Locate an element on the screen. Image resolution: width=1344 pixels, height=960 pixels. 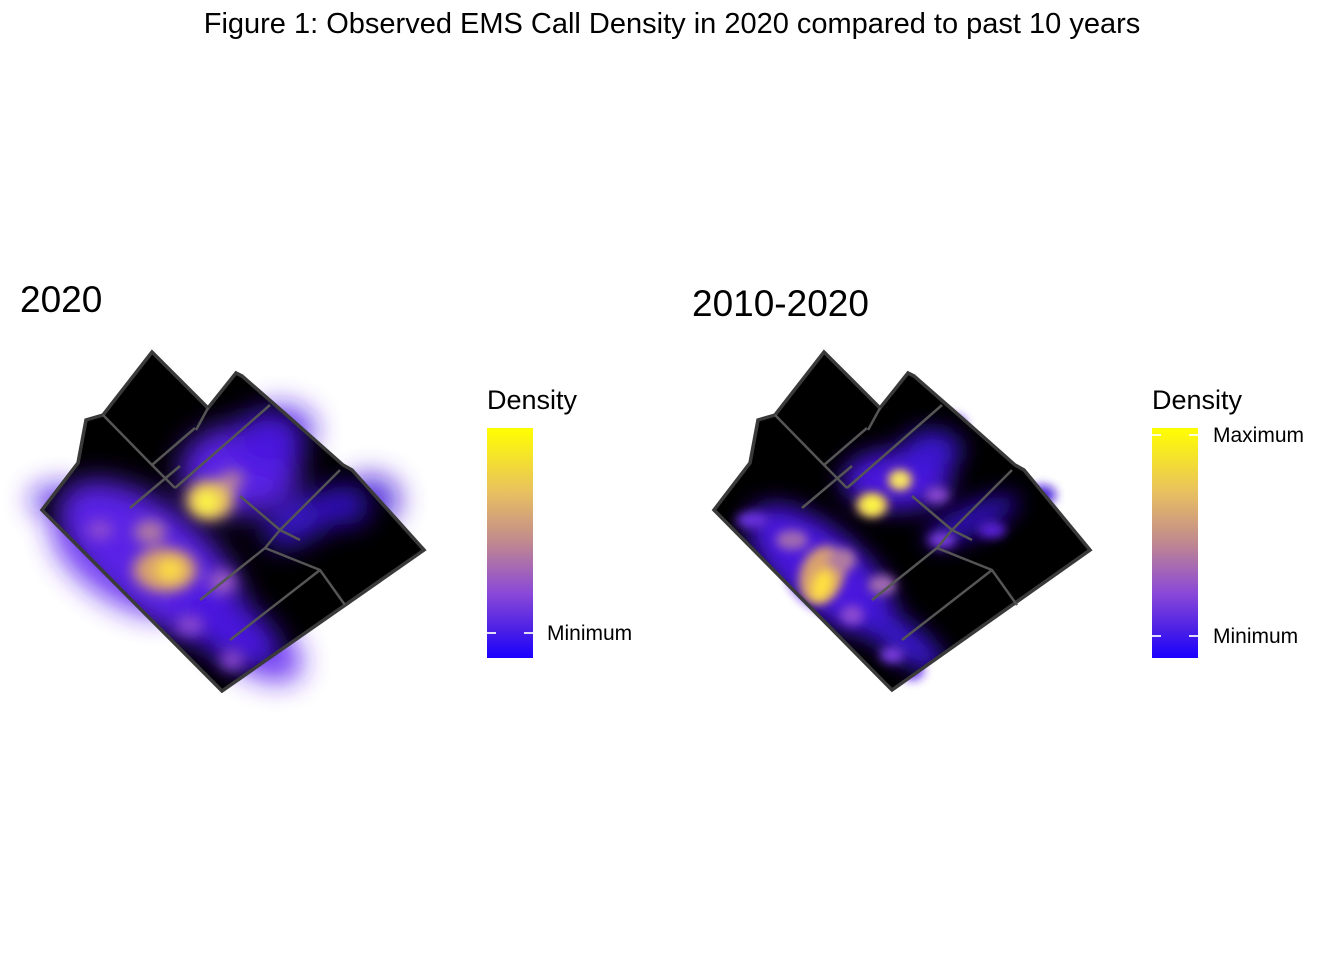
panel-title-2020: 2020 is located at coordinates (61, 299).